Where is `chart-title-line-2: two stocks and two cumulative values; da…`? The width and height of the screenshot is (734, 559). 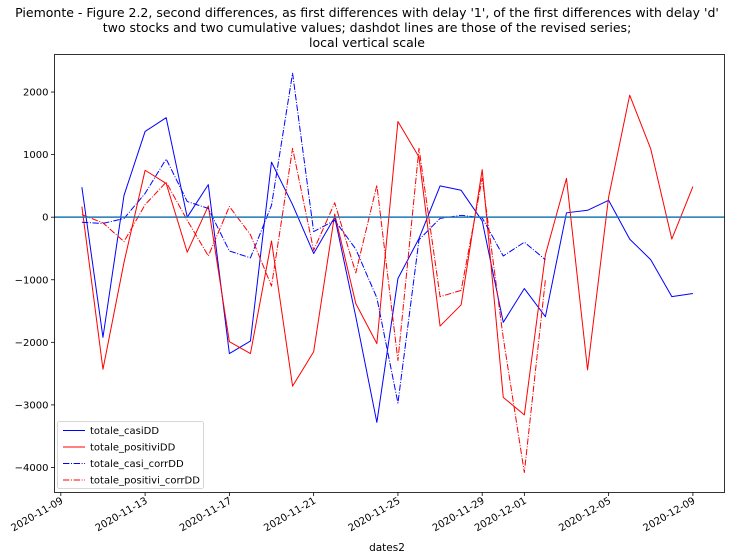
chart-title-line-2: two stocks and two cumulative values; da… is located at coordinates (367, 27).